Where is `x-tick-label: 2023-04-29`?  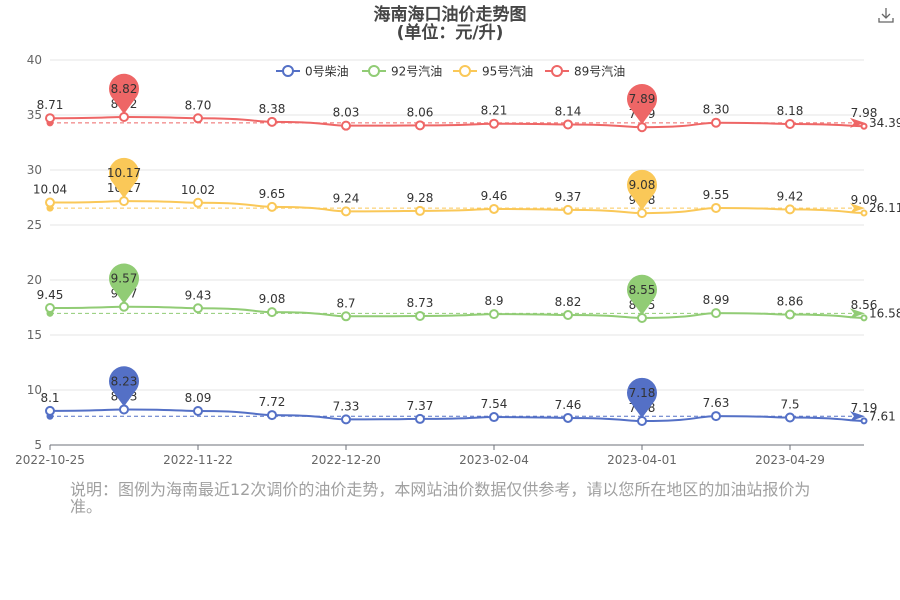
x-tick-label: 2023-04-29 is located at coordinates (790, 460).